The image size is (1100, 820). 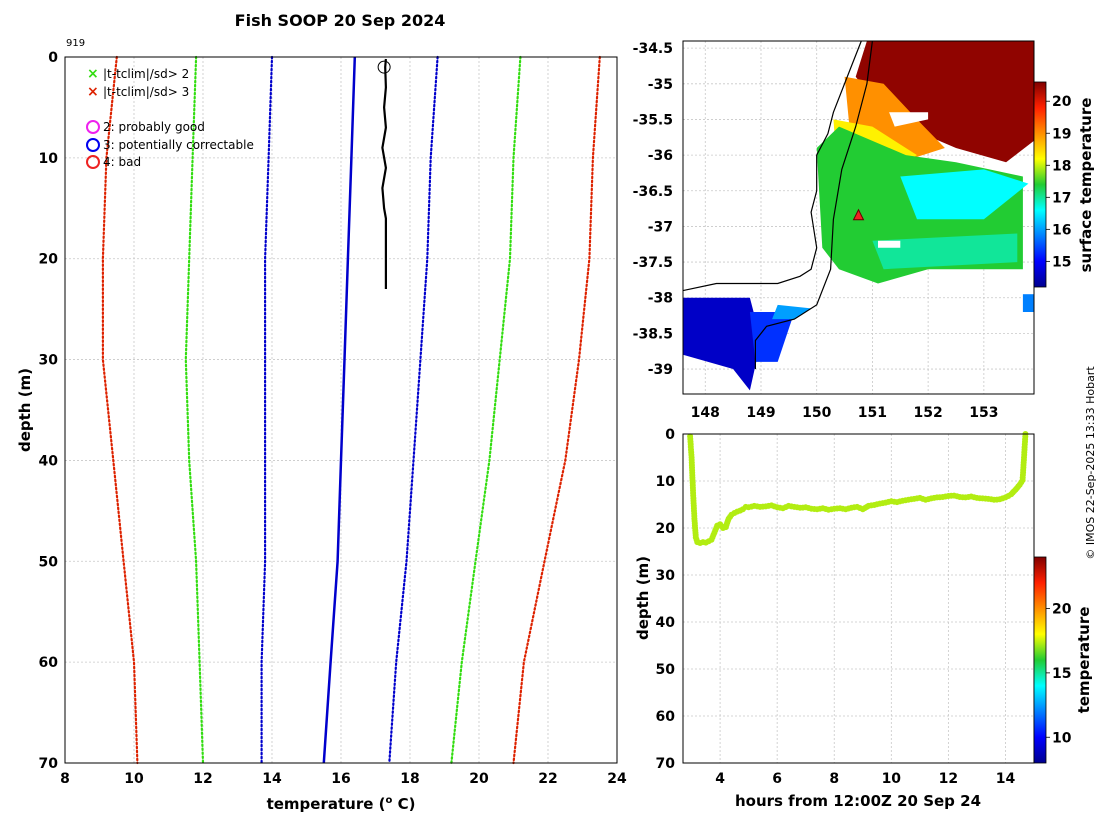 I want to click on map-y-tick-label: -36.5, so click(x=653, y=192).